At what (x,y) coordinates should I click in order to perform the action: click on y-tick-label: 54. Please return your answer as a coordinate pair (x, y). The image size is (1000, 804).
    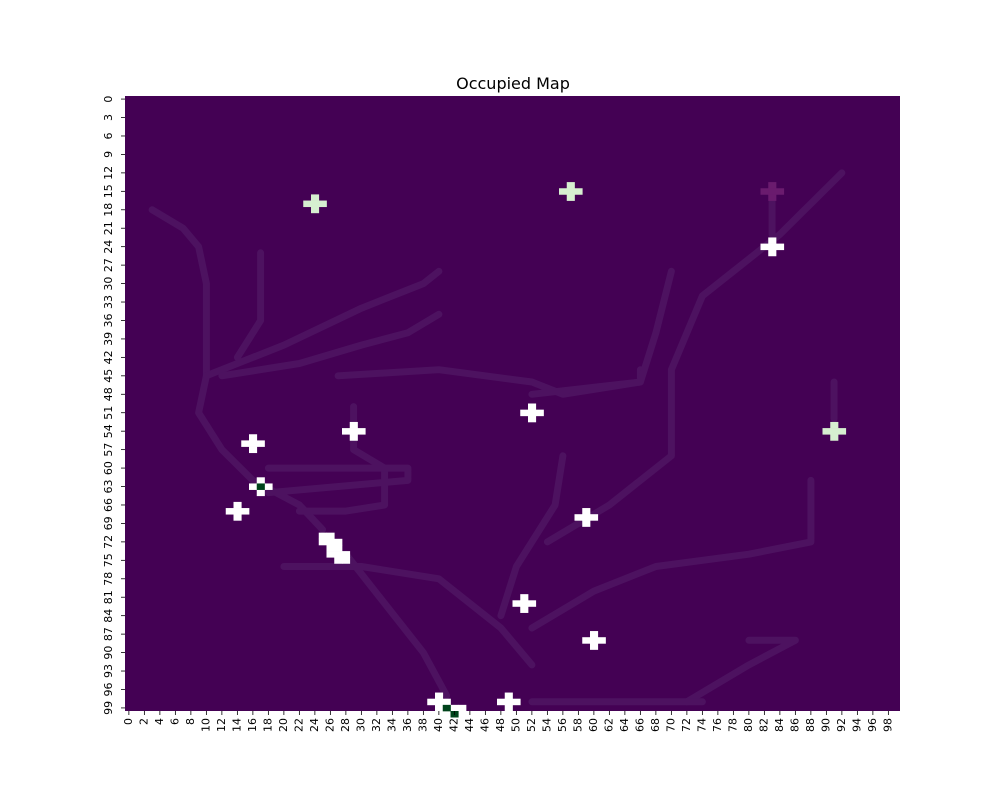
    Looking at the image, I should click on (108, 431).